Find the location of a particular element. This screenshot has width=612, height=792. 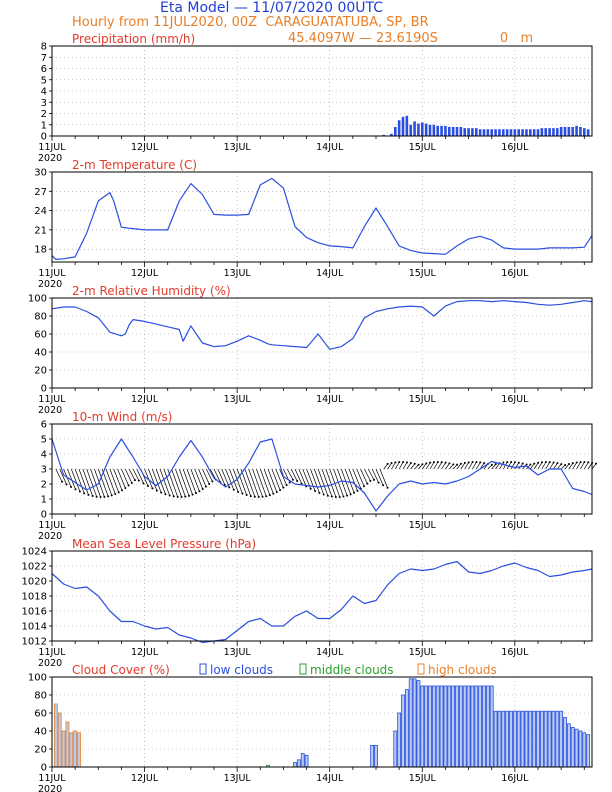

panel-title: Cloud Cover (%) is located at coordinates (121, 670).